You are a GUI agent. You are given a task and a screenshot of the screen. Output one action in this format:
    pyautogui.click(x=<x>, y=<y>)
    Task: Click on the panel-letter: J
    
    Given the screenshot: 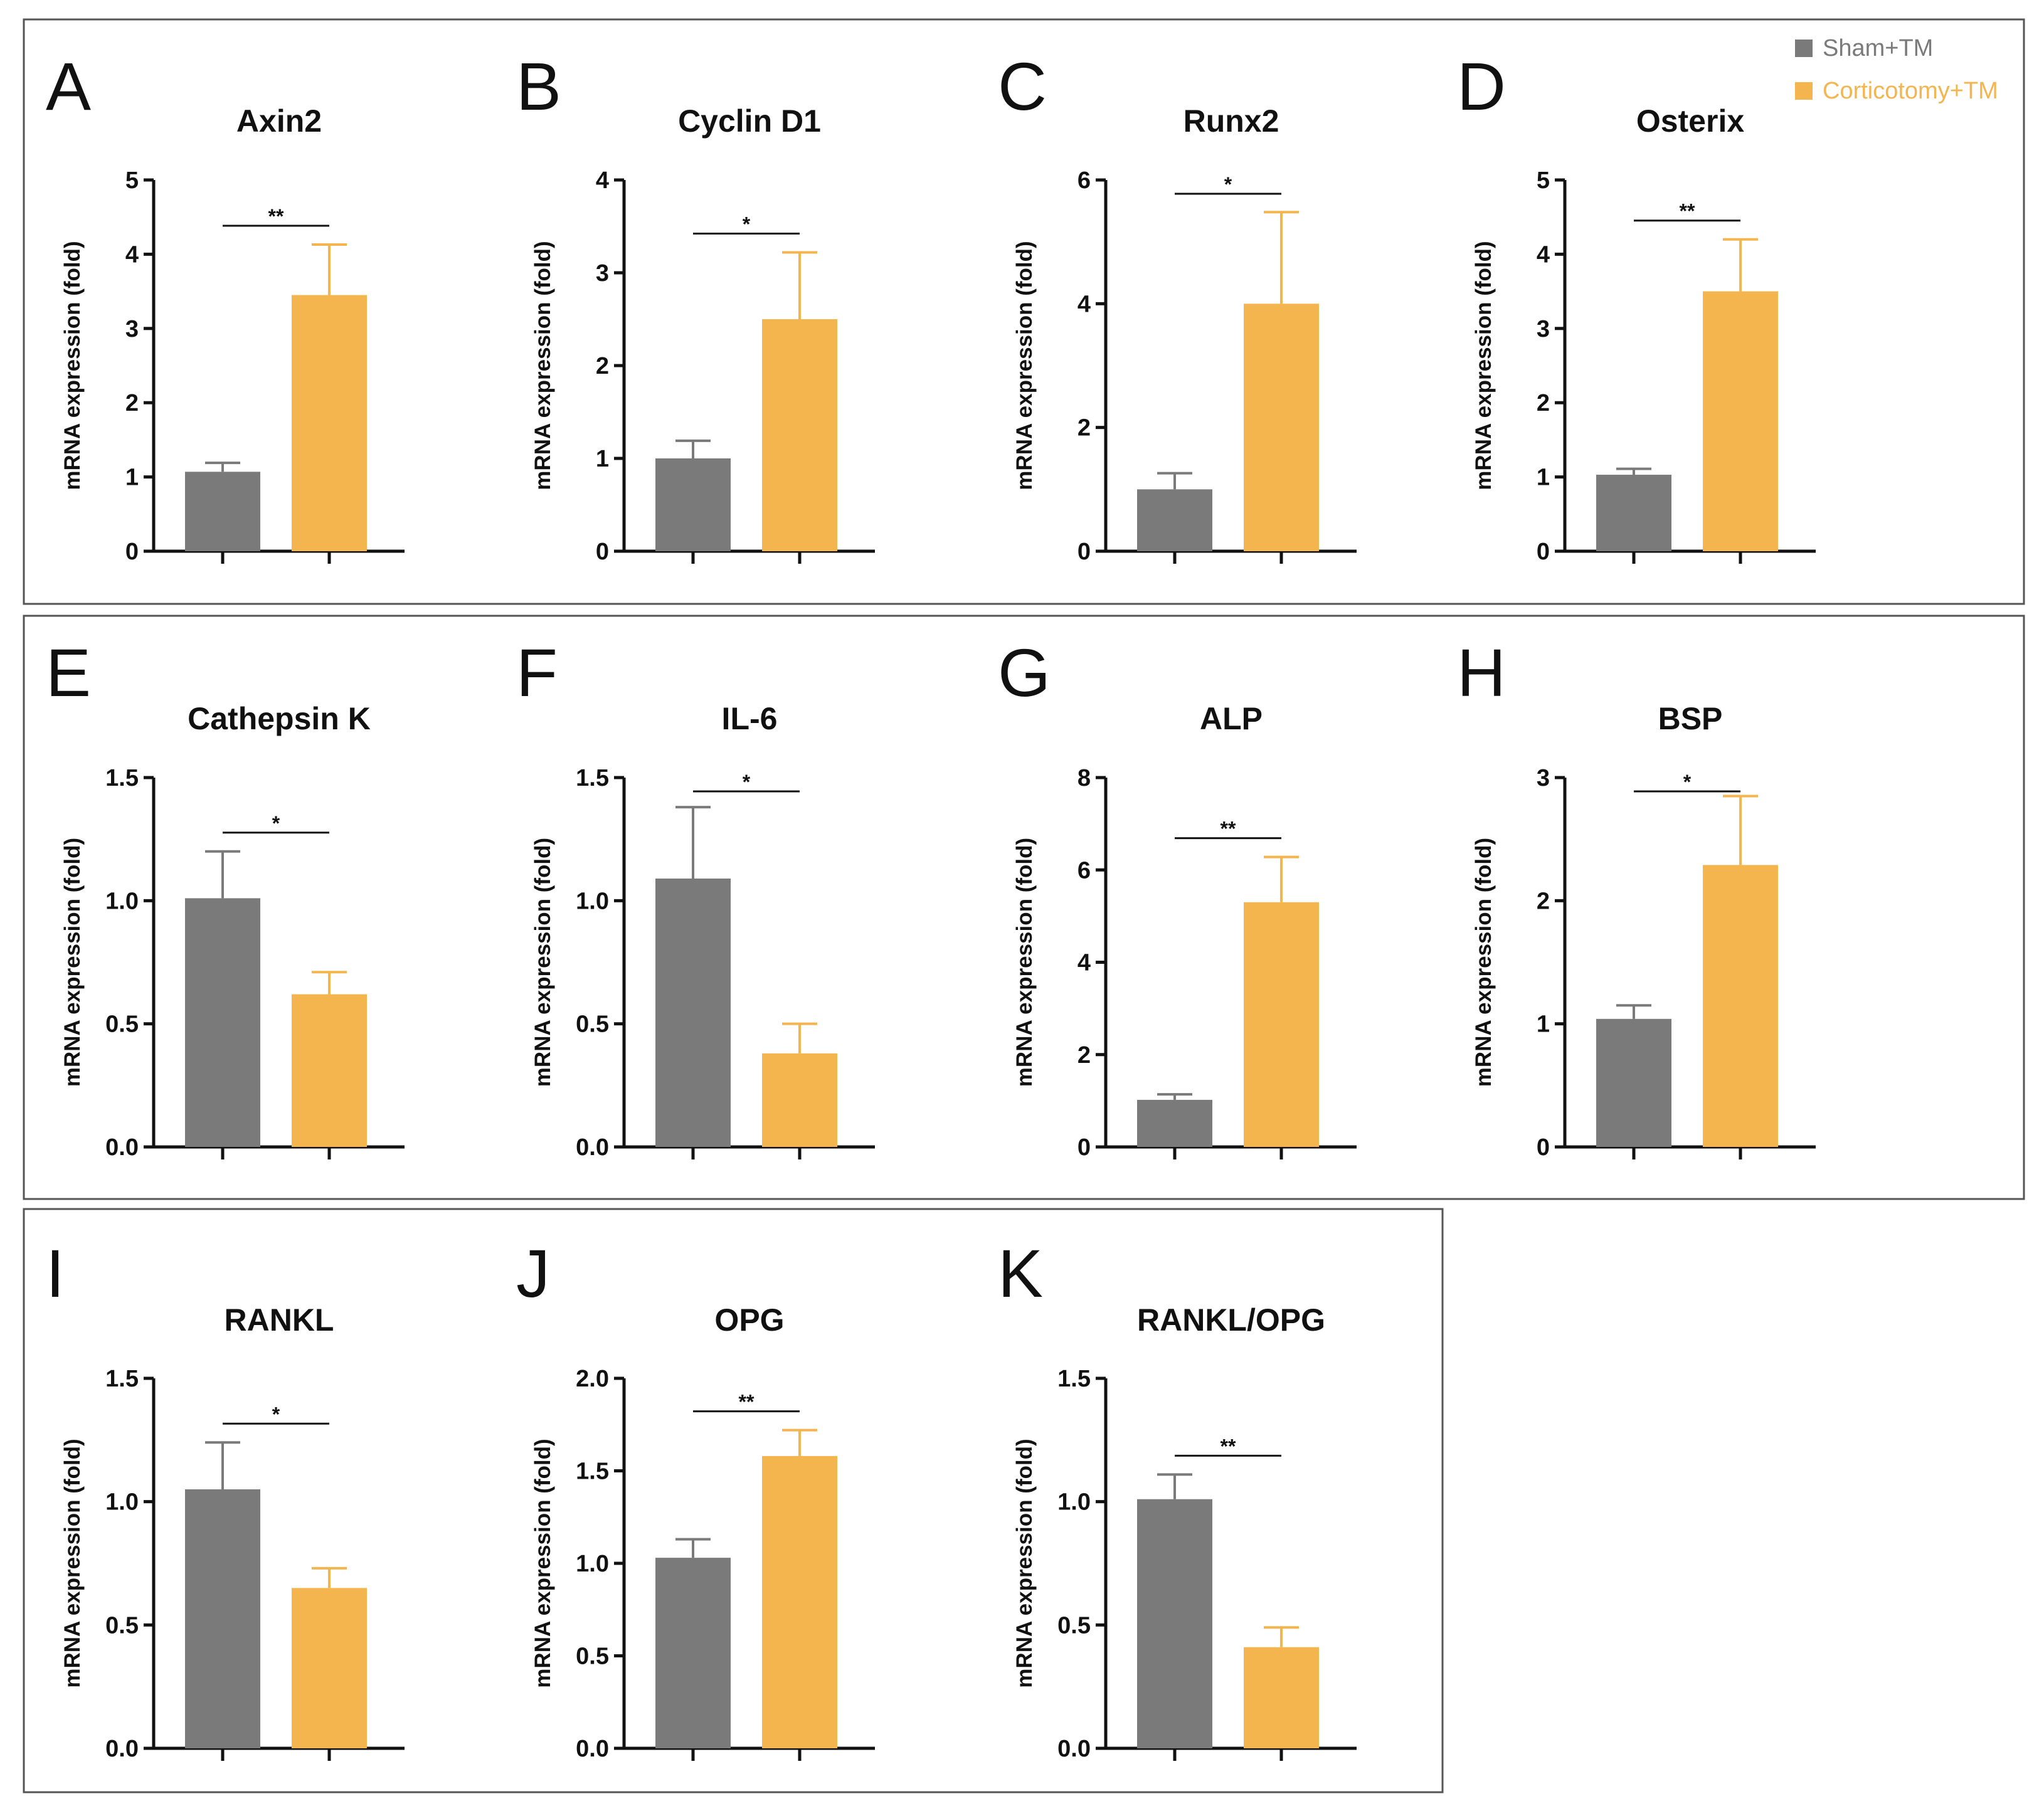 What is the action you would take?
    pyautogui.click(x=533, y=1273)
    